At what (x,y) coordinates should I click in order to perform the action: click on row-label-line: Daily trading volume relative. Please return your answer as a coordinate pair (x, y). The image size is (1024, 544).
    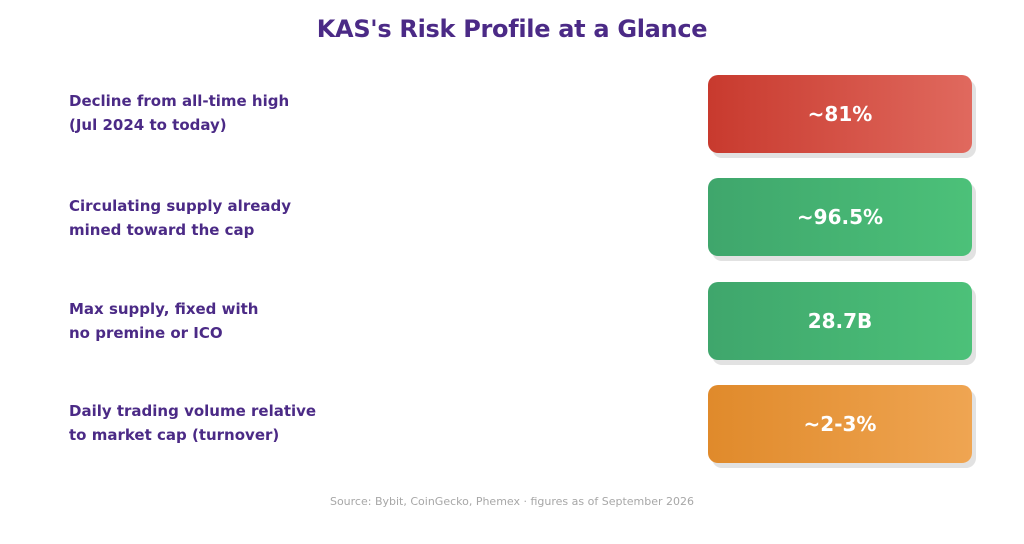
    Looking at the image, I should click on (193, 411).